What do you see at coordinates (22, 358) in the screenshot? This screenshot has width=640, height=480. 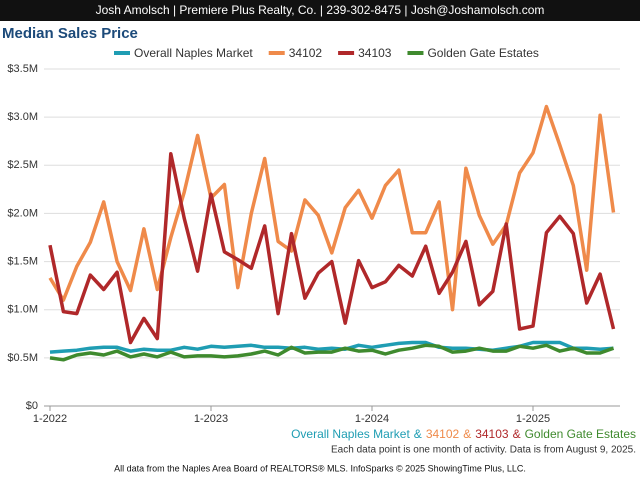 I see `y-tick-label: $0.5M` at bounding box center [22, 358].